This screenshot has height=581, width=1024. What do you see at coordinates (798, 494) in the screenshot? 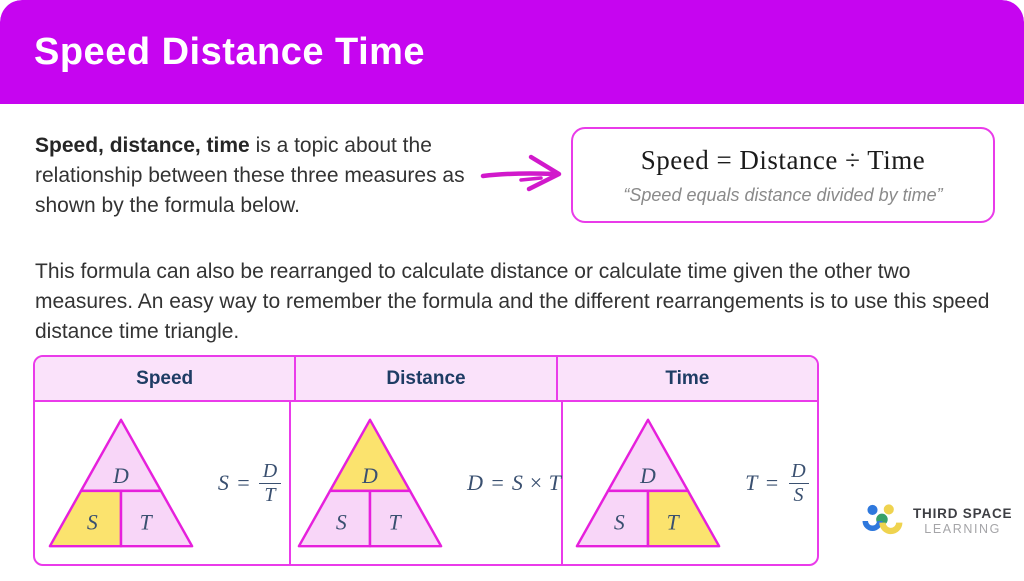
I see `fraction-denominator: S` at bounding box center [798, 494].